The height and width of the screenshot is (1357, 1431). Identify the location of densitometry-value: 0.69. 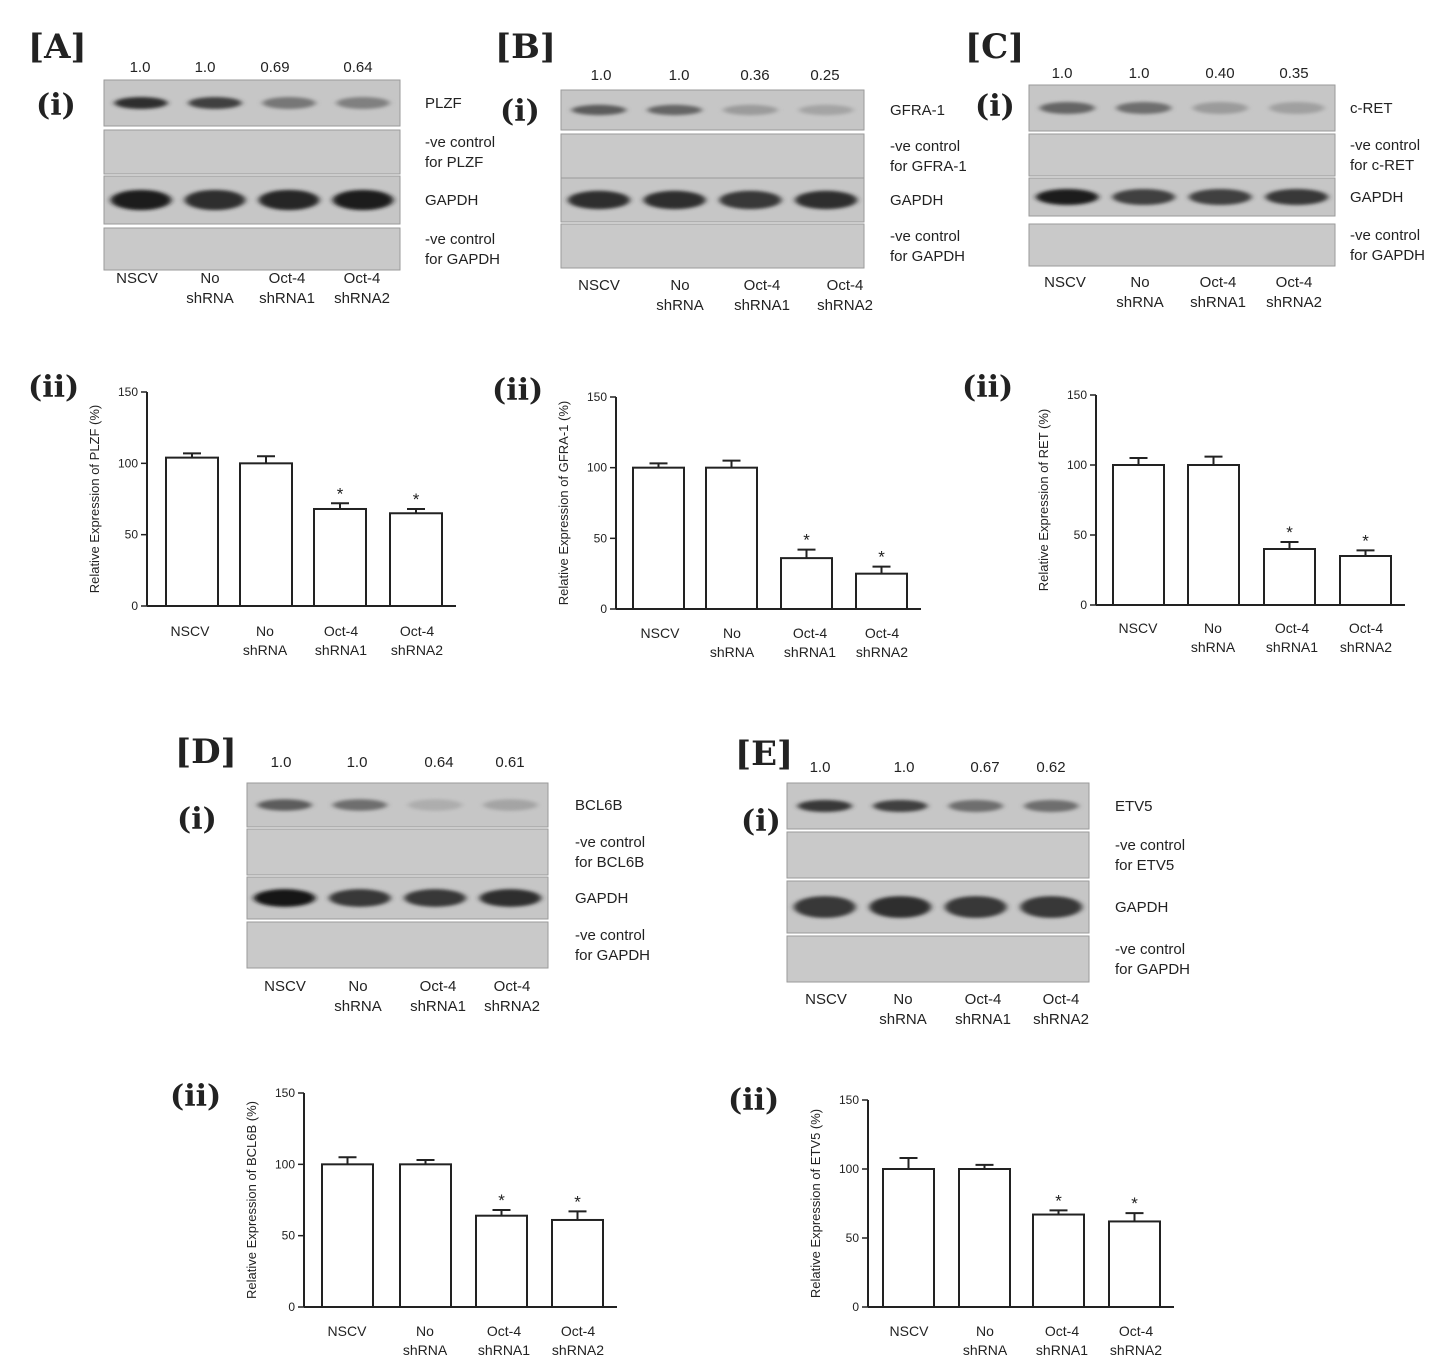
(274, 67).